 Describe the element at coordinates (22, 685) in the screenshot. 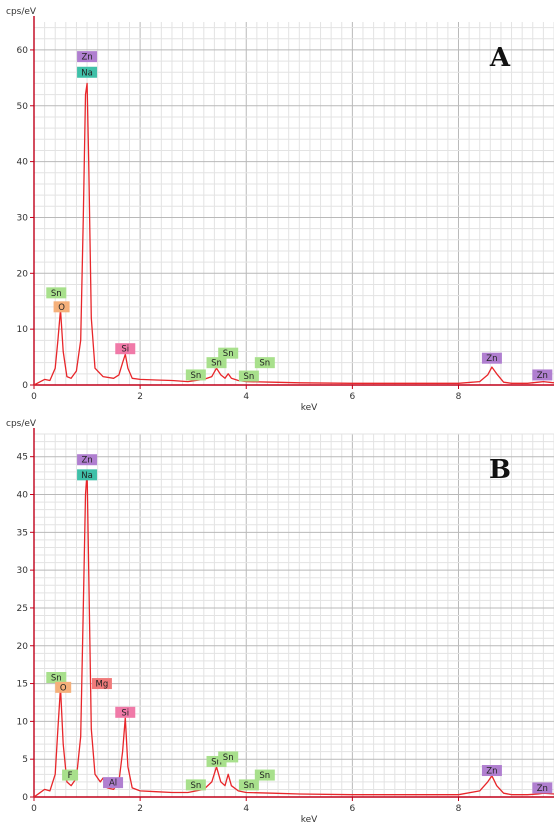

I see `y-tick-label: 15` at that location.